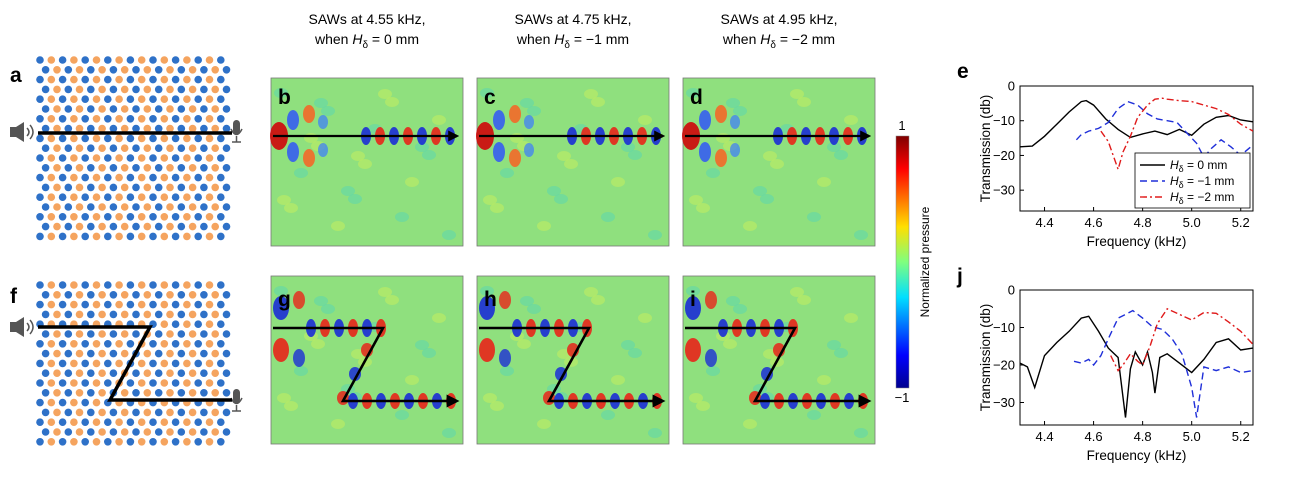 The width and height of the screenshot is (1291, 485). I want to click on microphone-icon, so click(236, 131).